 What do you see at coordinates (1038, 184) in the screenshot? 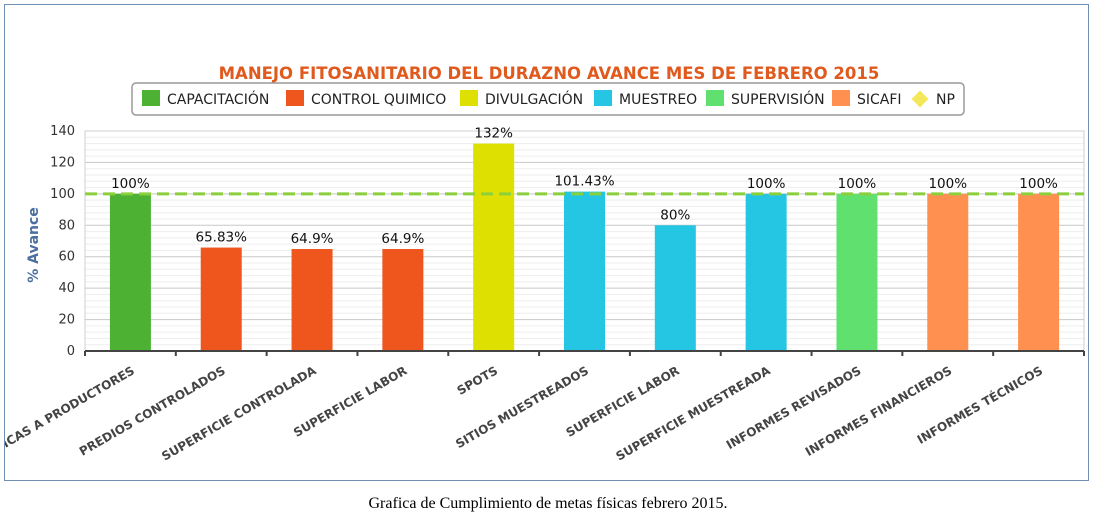
I see `data-label-10: 100%` at bounding box center [1038, 184].